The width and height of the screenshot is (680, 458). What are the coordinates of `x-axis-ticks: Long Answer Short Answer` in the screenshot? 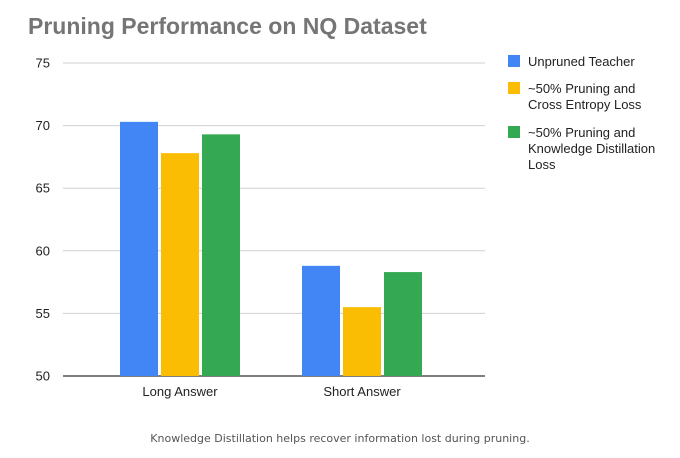 It's located at (271, 391).